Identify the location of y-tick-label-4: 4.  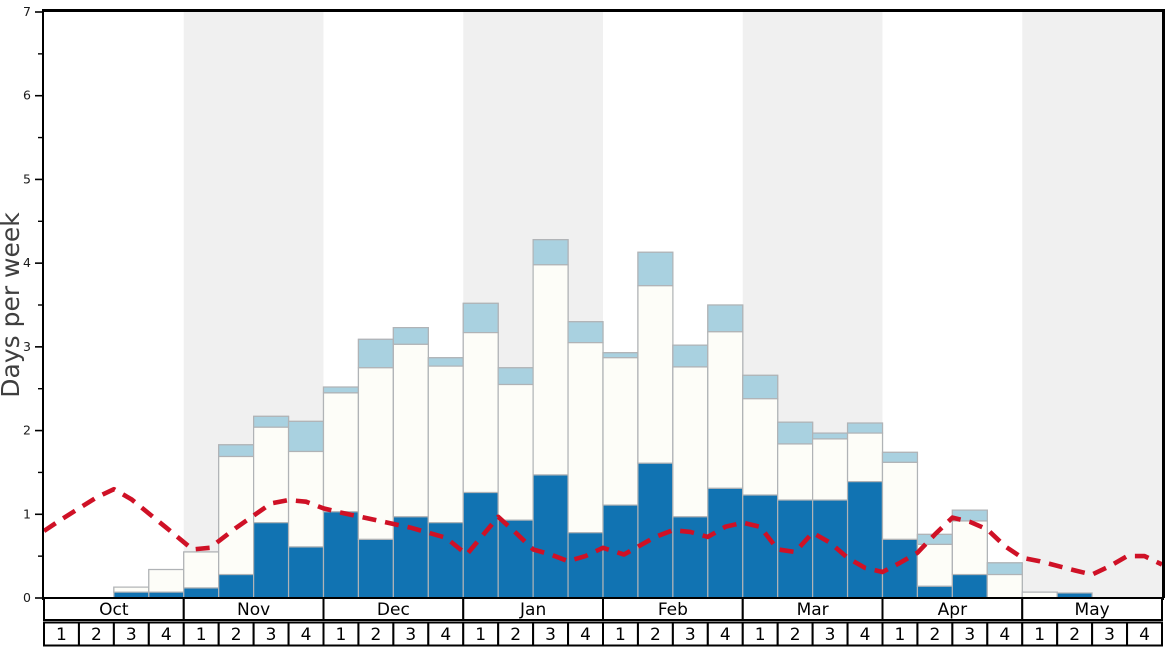
(27, 262).